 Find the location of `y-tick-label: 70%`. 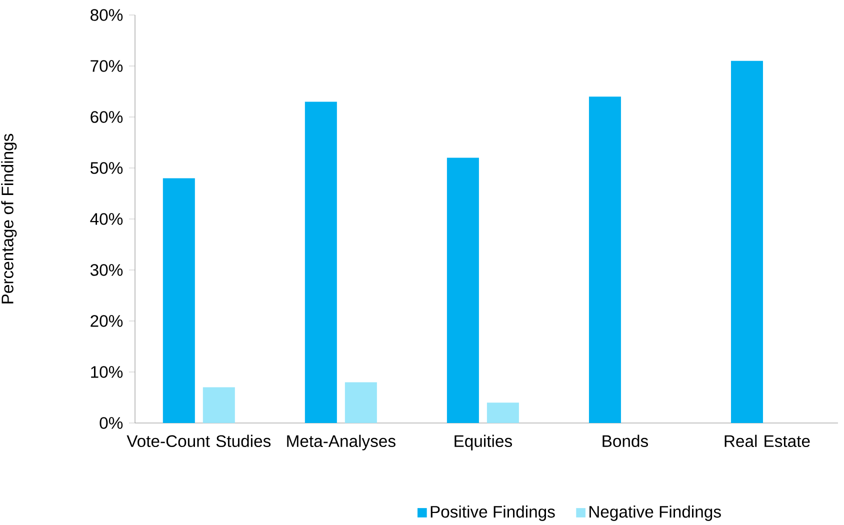

y-tick-label: 70% is located at coordinates (106, 66).